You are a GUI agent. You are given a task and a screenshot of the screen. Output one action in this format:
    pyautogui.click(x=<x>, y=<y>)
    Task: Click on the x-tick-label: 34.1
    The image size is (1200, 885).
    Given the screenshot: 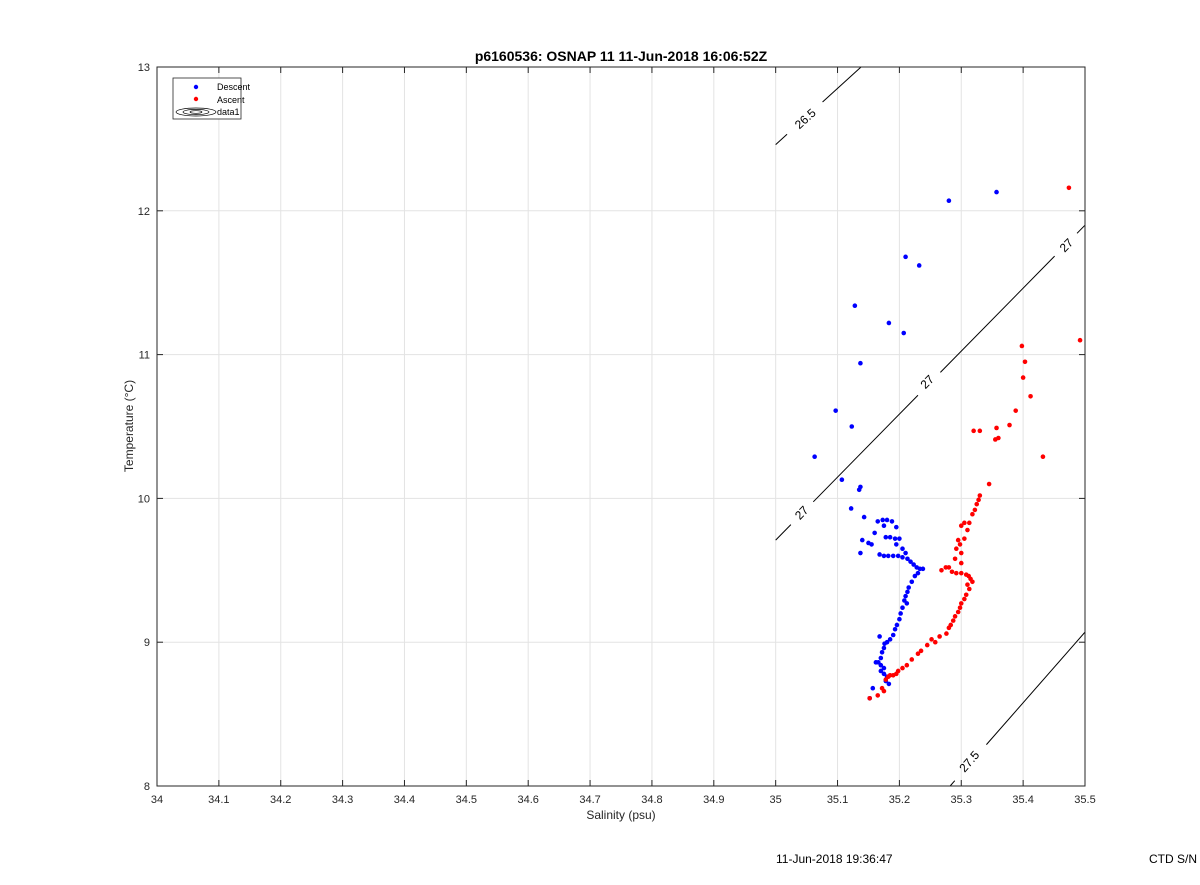 What is the action you would take?
    pyautogui.click(x=218, y=800)
    